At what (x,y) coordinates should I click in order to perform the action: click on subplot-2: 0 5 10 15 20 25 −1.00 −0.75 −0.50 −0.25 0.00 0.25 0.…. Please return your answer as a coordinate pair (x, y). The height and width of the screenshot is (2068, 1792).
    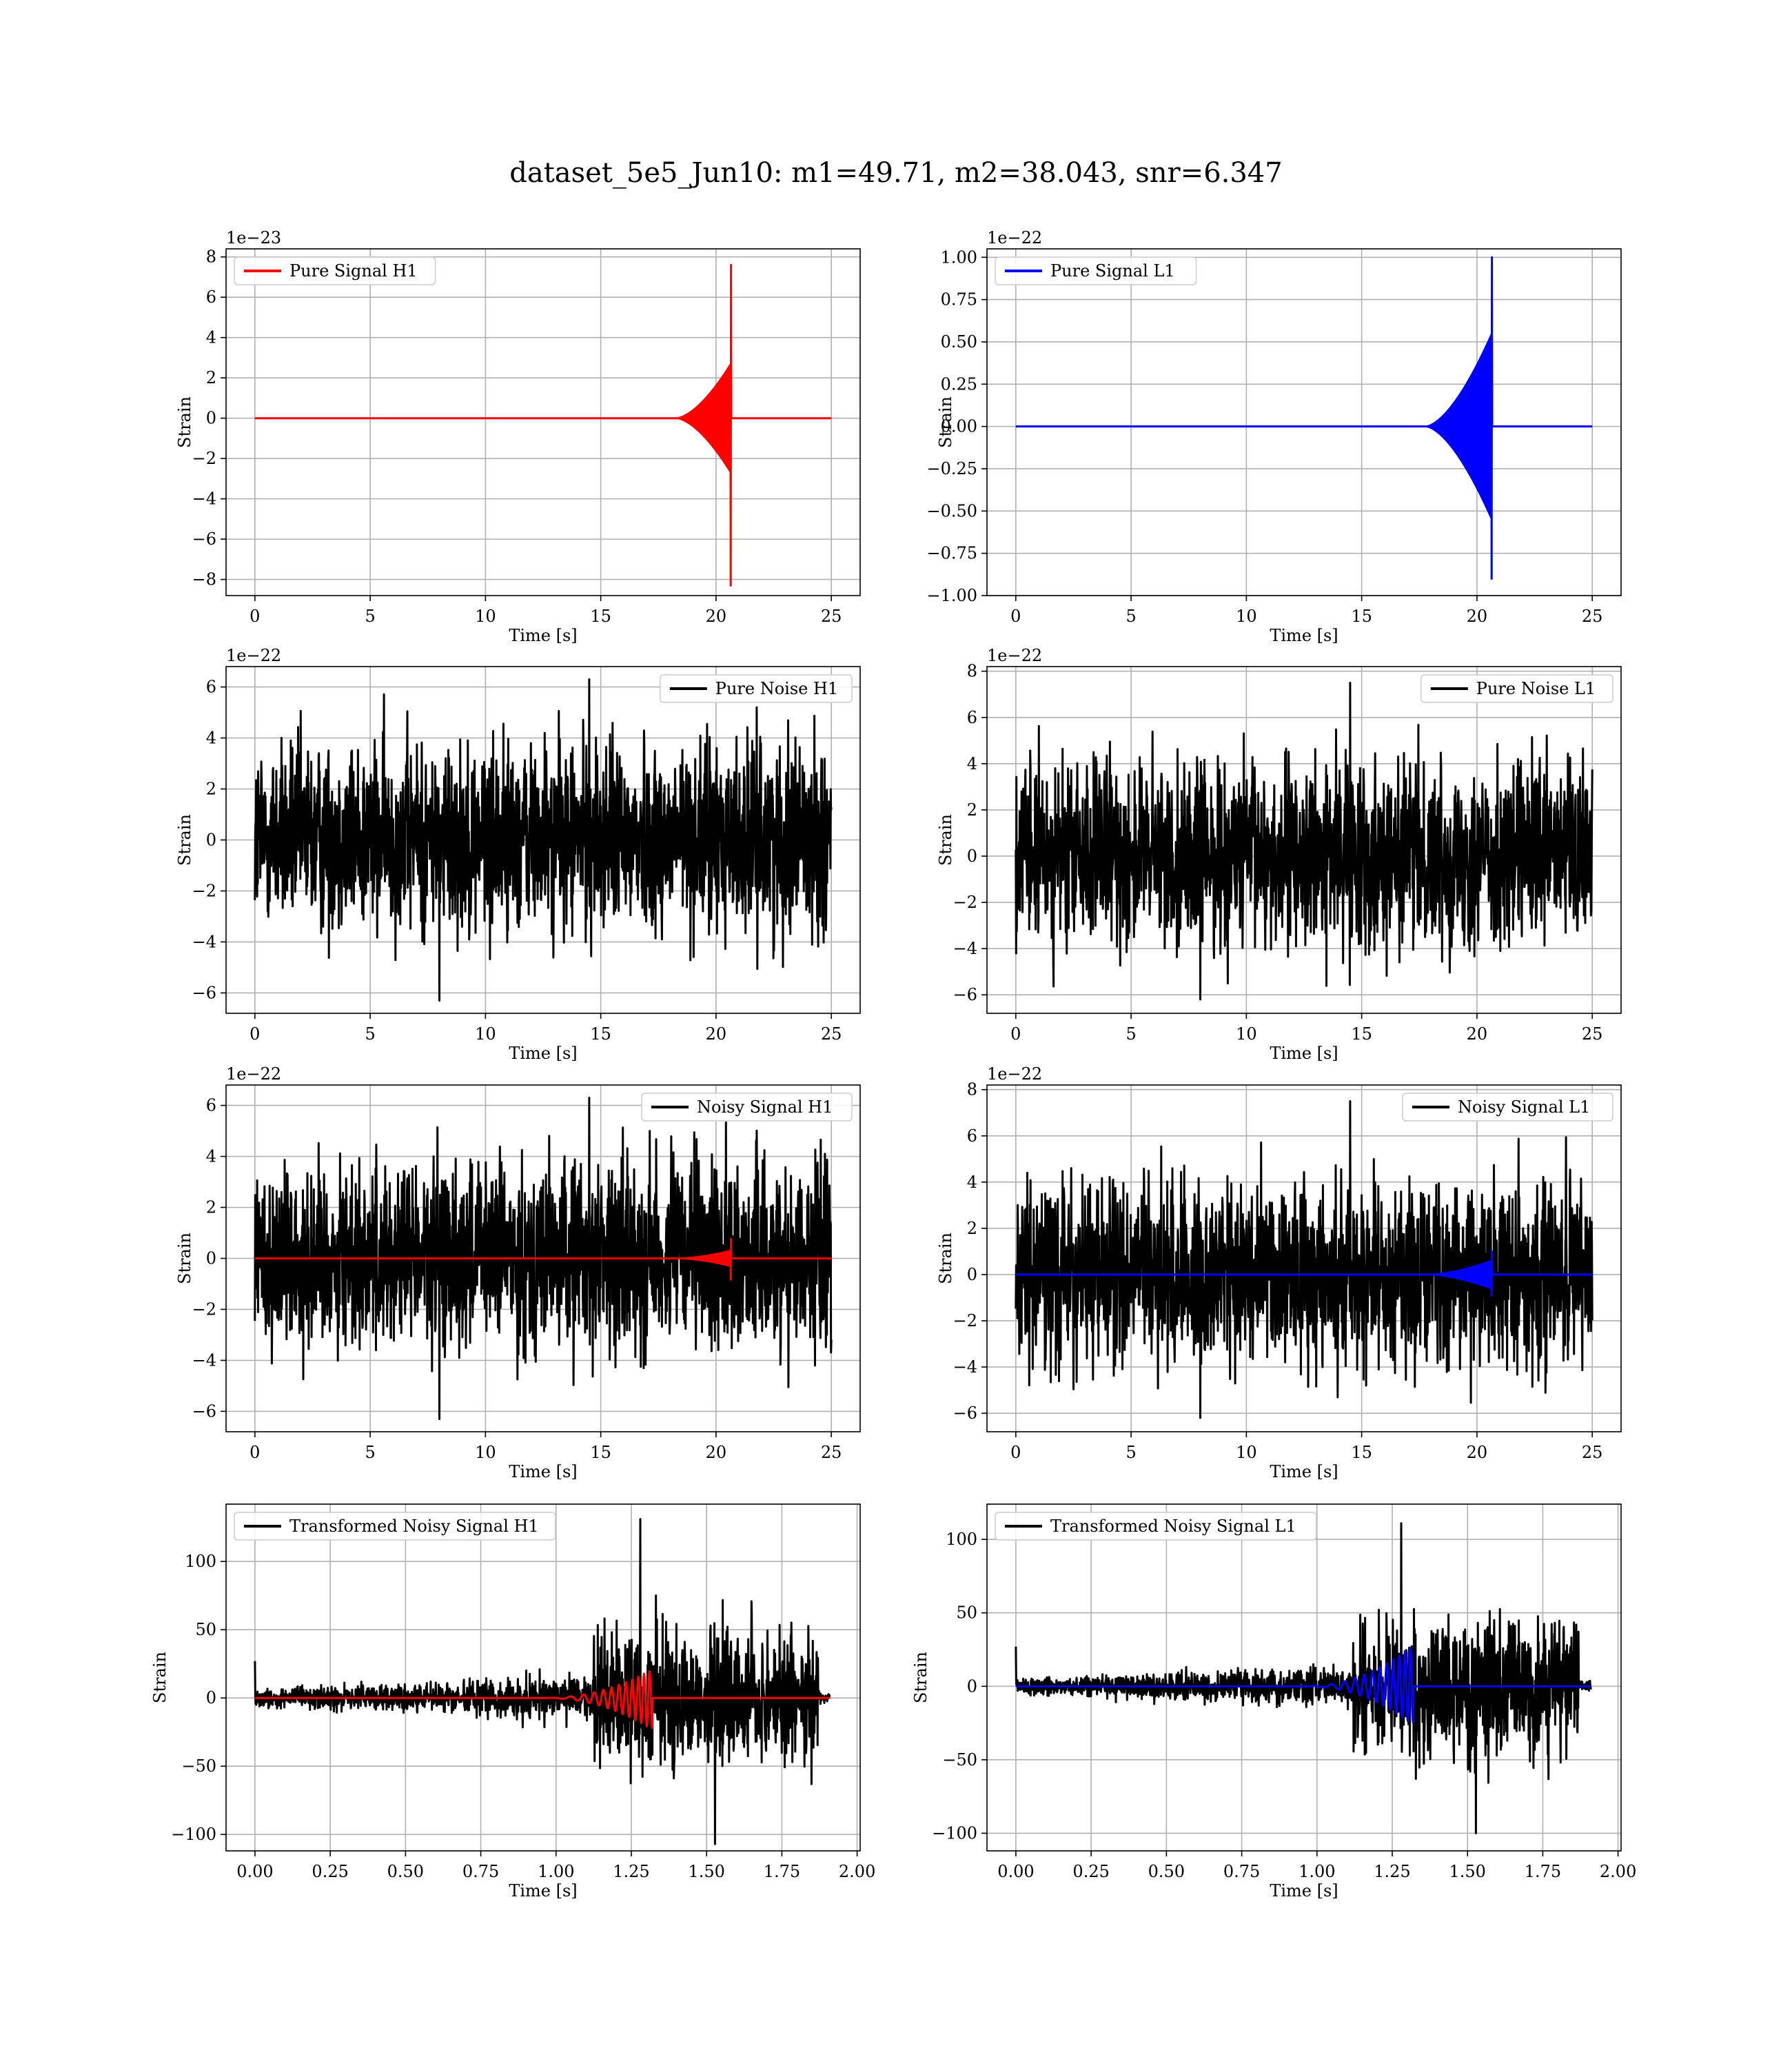
    Looking at the image, I should click on (1274, 436).